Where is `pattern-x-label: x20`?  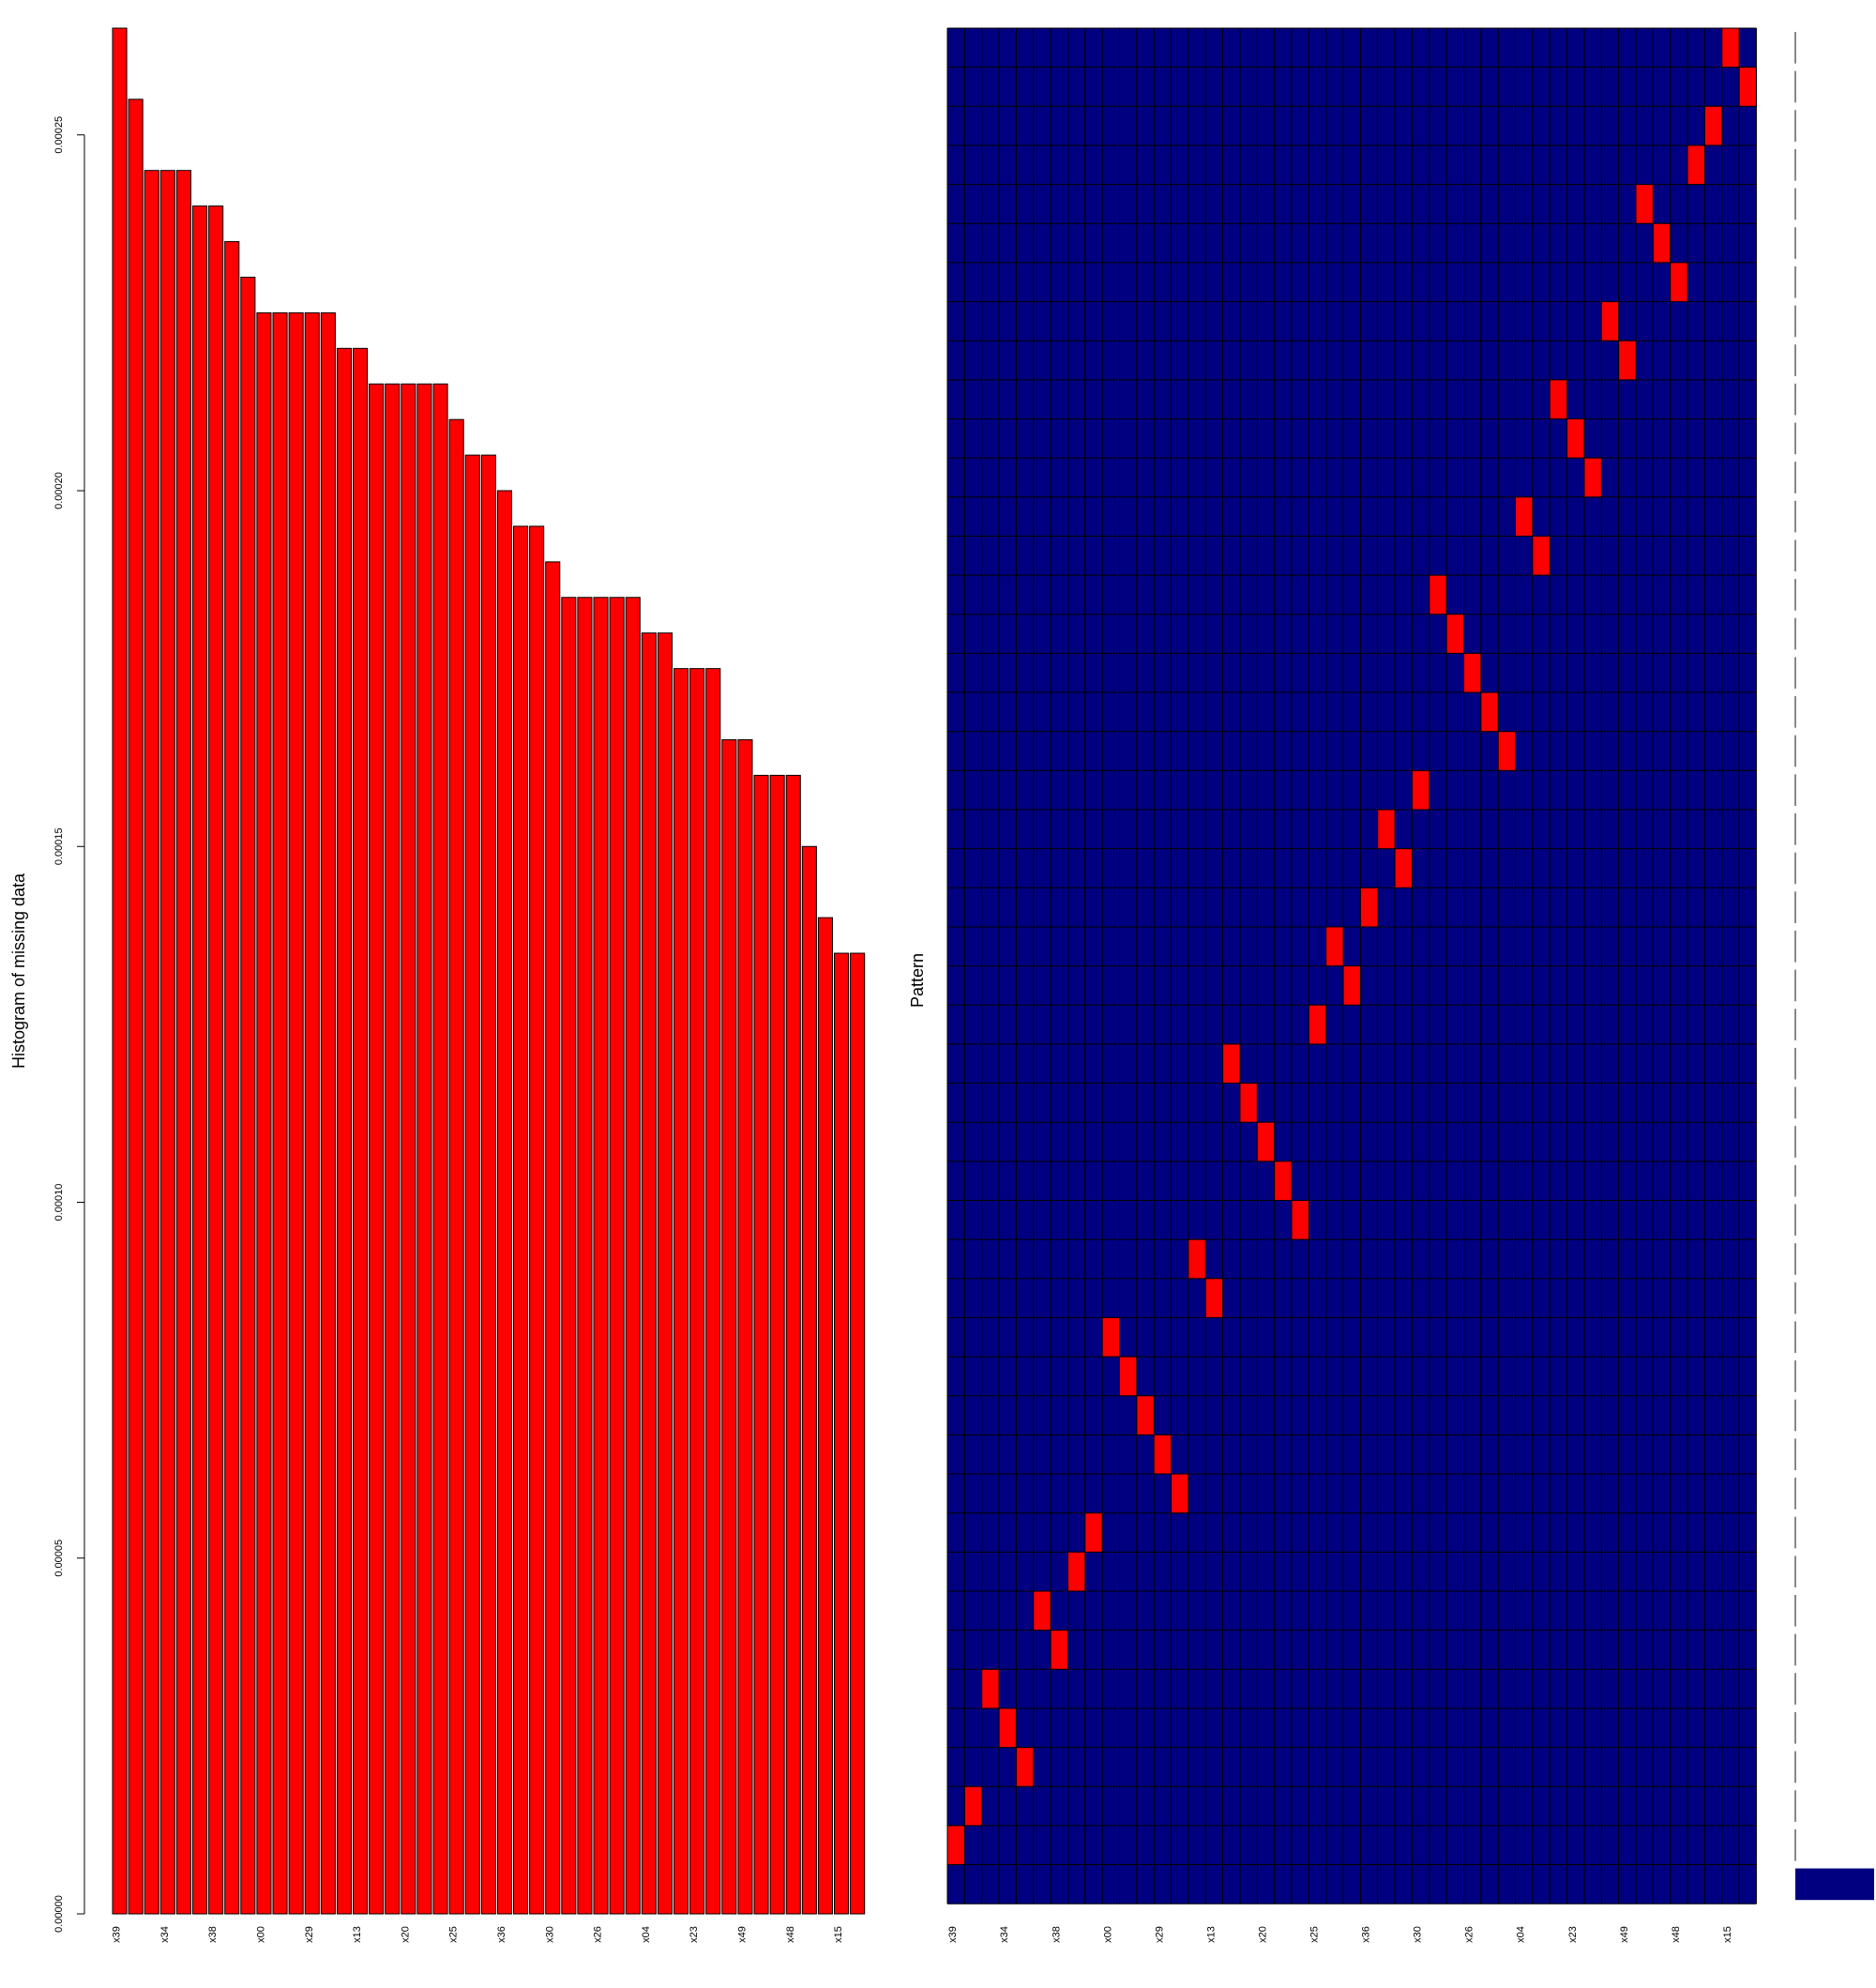 pattern-x-label: x20 is located at coordinates (1262, 1934).